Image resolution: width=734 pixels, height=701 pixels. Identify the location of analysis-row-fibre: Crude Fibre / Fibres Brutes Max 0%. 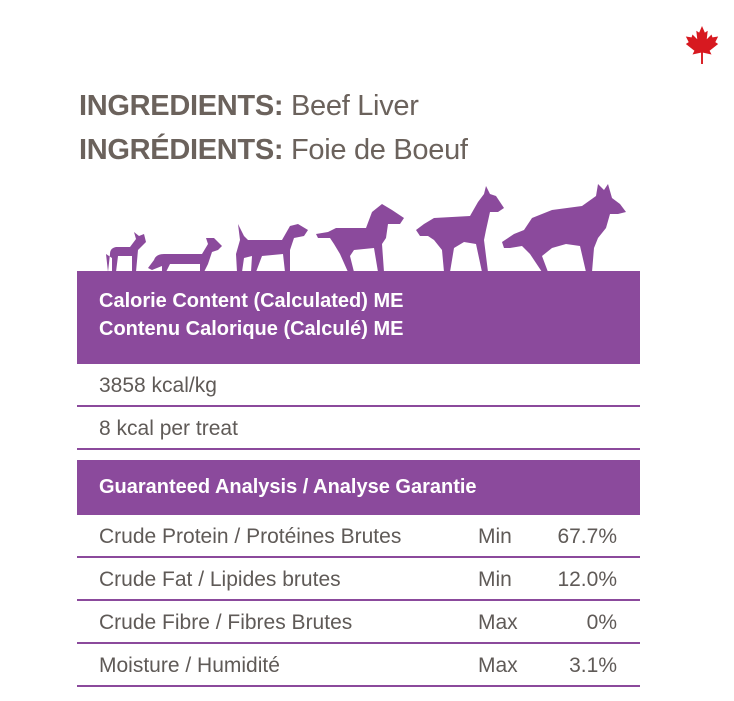
(358, 622).